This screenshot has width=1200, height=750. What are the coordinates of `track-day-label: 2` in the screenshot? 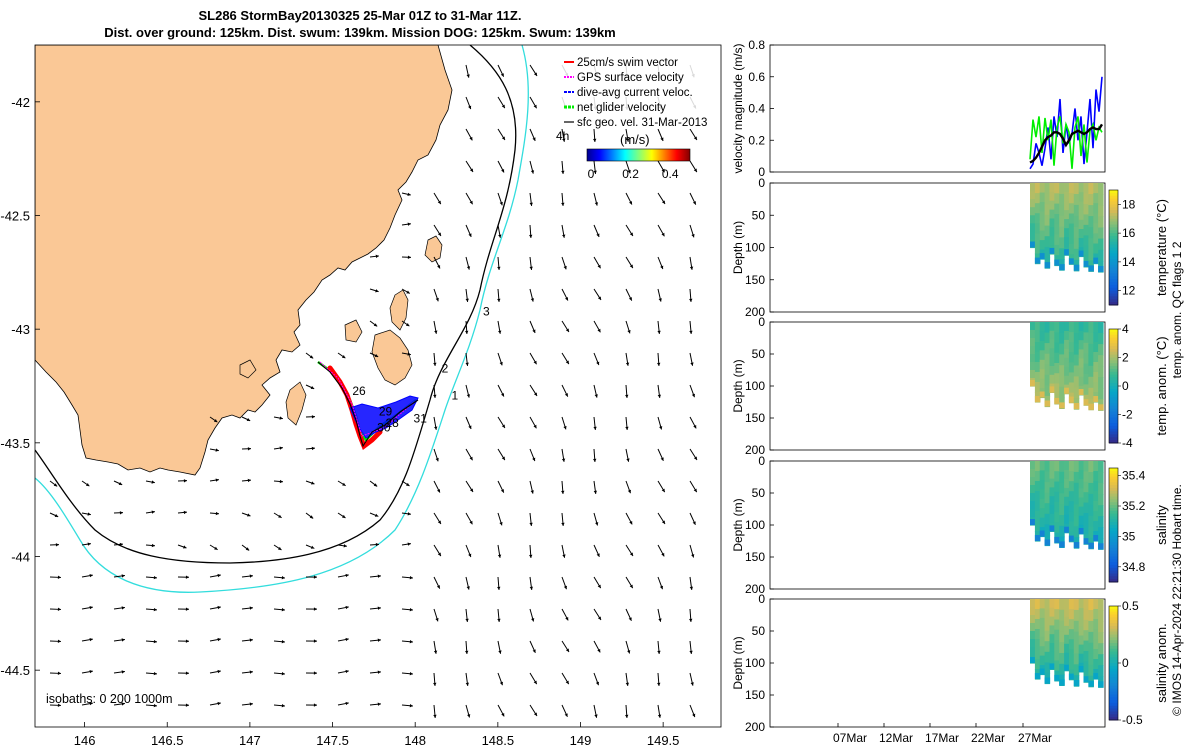 It's located at (445, 368).